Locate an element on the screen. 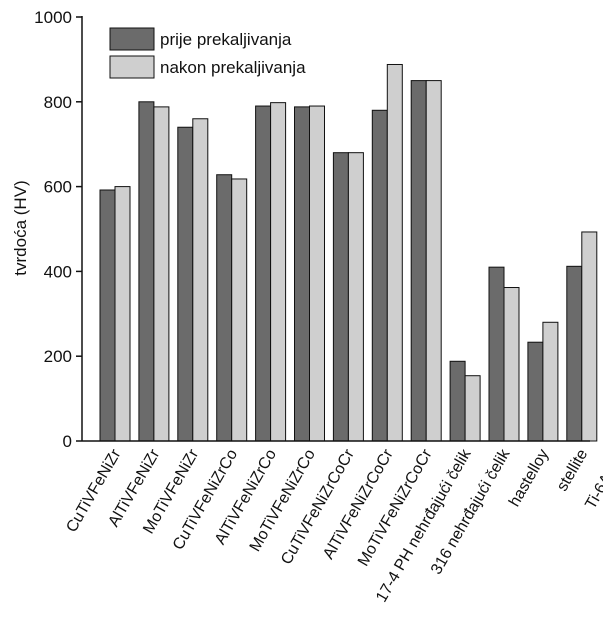 Image resolution: width=603 pixels, height=643 pixels. y-ticks-group: 0 200 400 600 800 1000 is located at coordinates (58, 229).